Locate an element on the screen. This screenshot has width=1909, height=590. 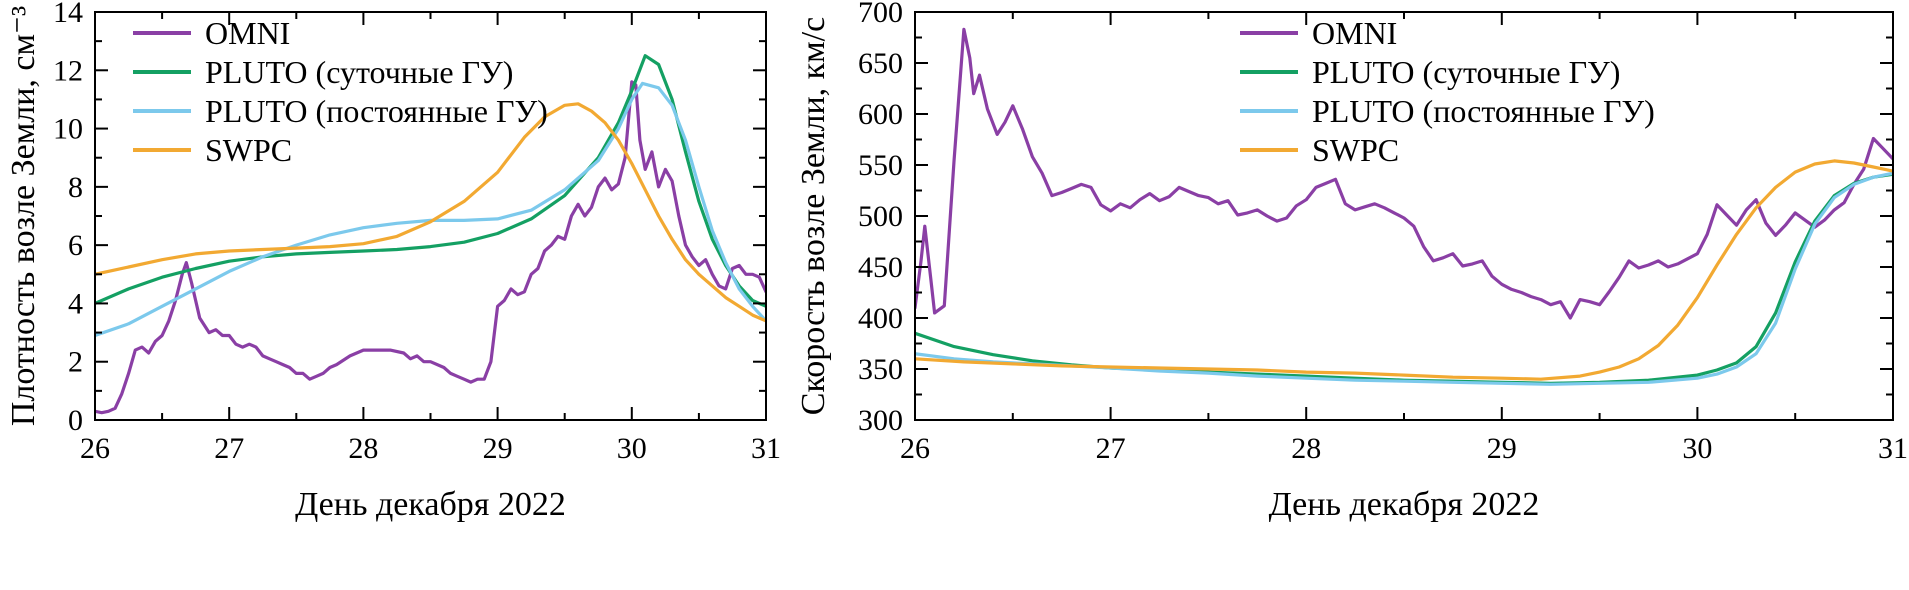
y-axis-title: Скорость возле Земли, км/с is located at coordinates (813, 216).